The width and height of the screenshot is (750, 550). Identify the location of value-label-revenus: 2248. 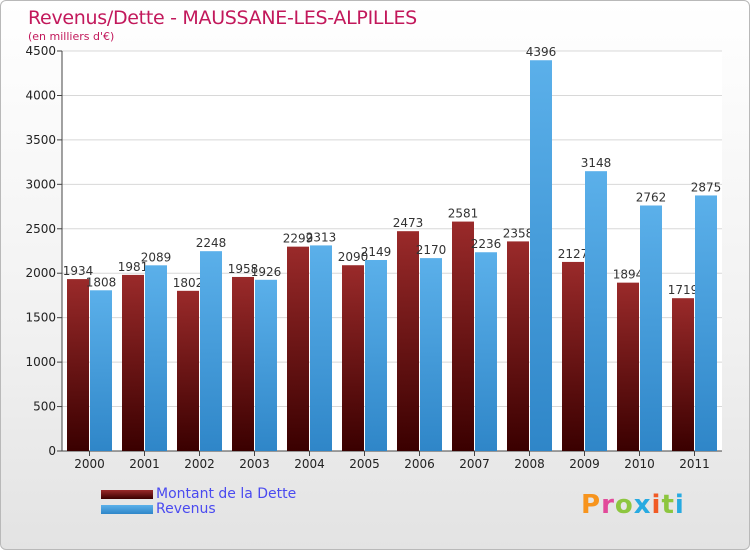
(211, 243).